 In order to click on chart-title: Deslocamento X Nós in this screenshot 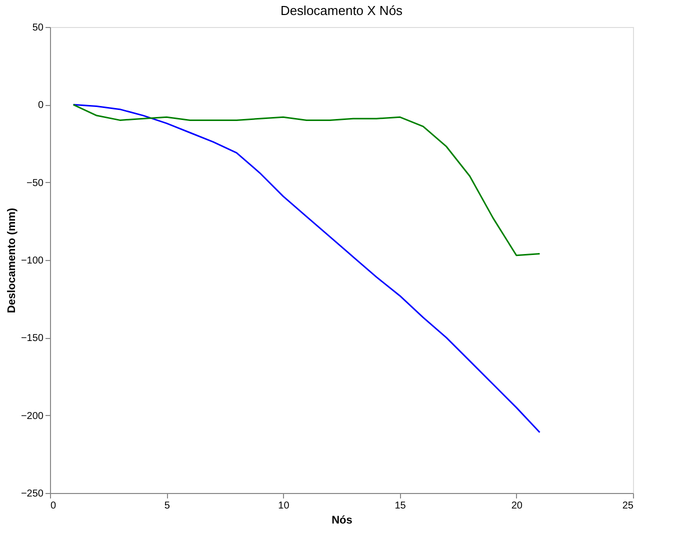, I will do `click(342, 10)`.